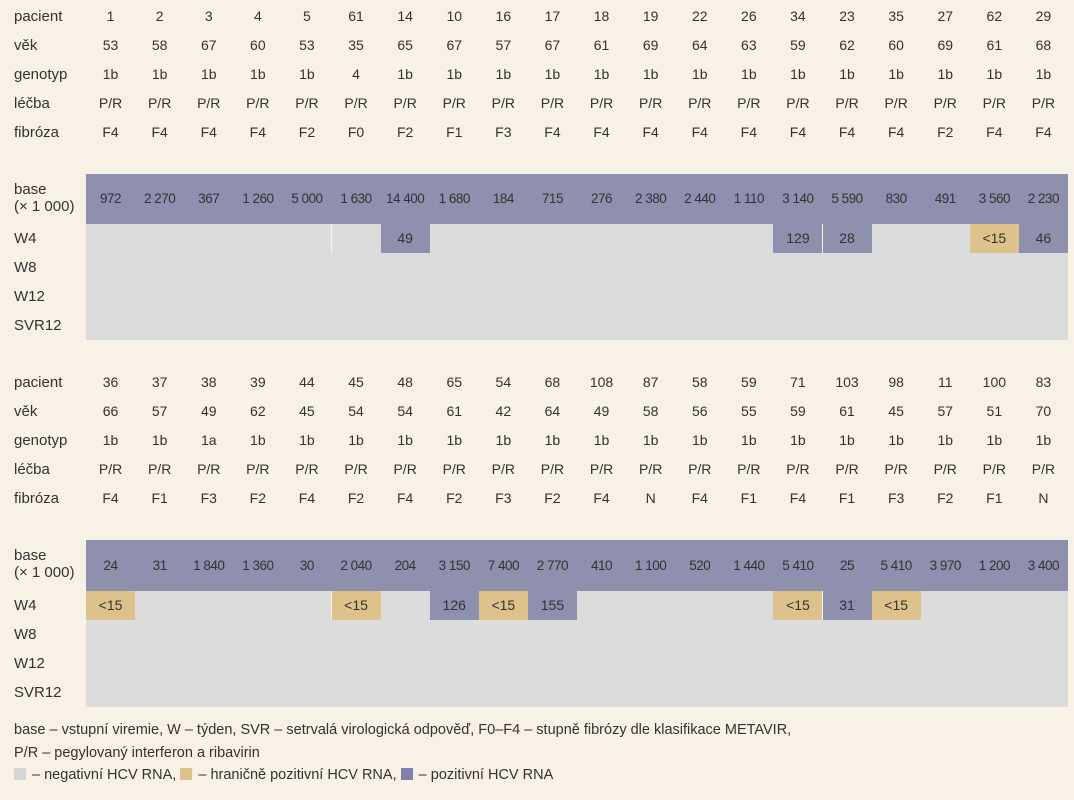  Describe the element at coordinates (208, 411) in the screenshot. I see `vek-cell: 49` at that location.